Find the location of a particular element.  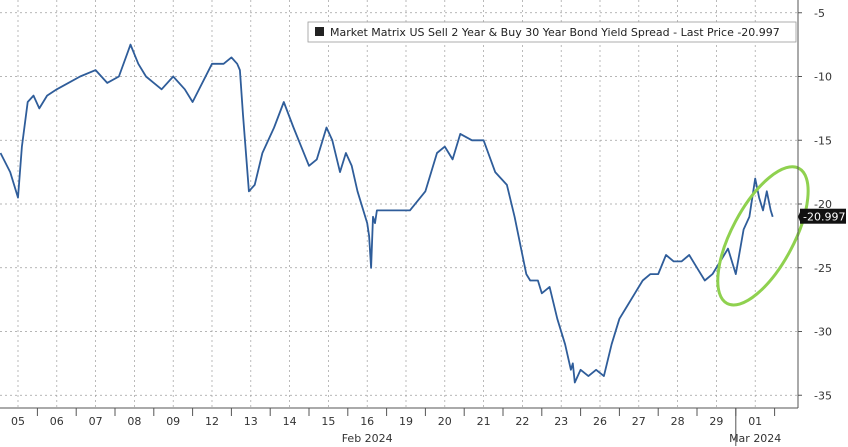

x-tick-label: 22 is located at coordinates (522, 421).